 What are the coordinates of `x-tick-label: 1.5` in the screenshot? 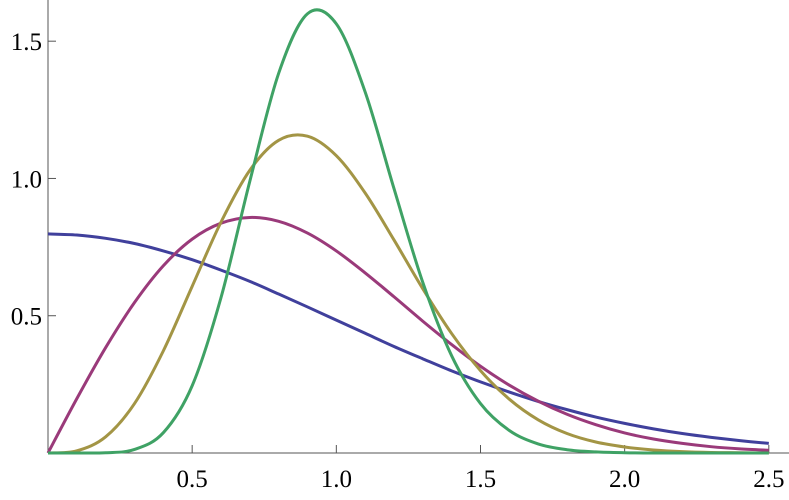 It's located at (480, 479).